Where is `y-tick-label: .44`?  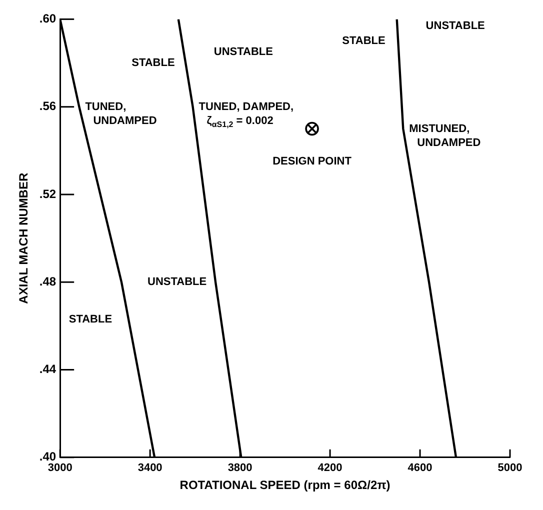 y-tick-label: .44 is located at coordinates (47, 369).